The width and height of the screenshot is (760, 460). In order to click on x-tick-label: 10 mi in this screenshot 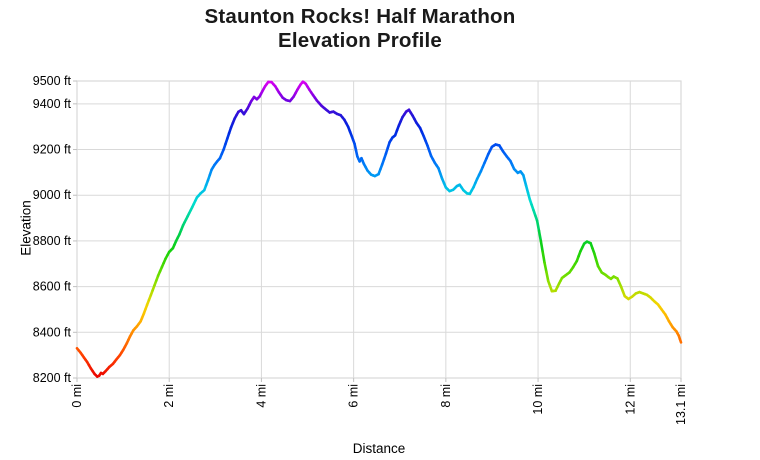, I will do `click(538, 399)`.